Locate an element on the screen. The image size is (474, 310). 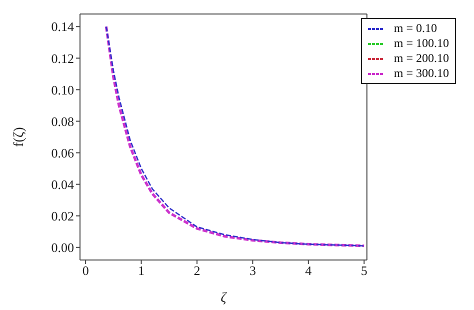
y-axis-title: f(ζ) is located at coordinates (19, 136).